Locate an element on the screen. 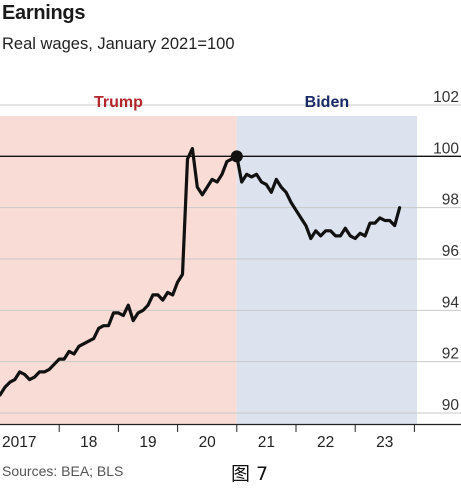 The width and height of the screenshot is (461, 489). chart-title: Earnings is located at coordinates (44, 13).